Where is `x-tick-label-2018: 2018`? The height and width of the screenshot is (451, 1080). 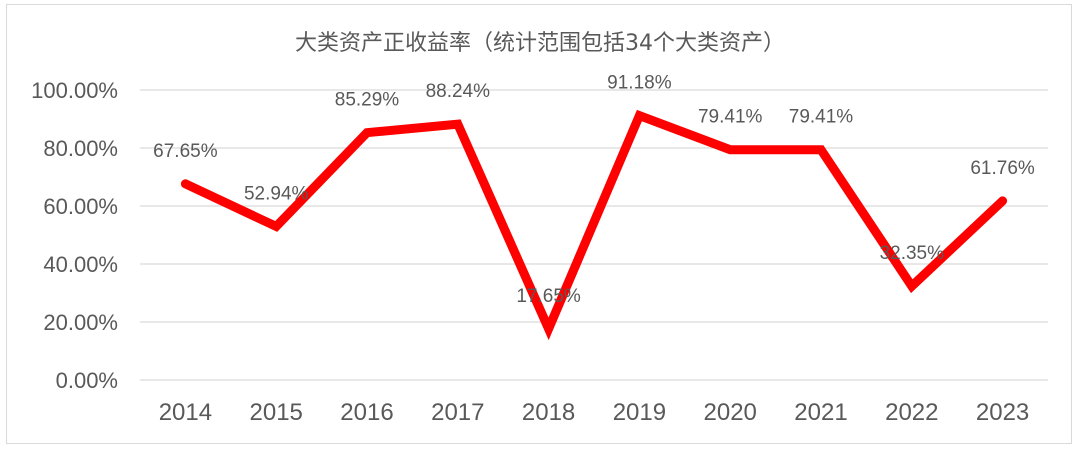 x-tick-label-2018: 2018 is located at coordinates (548, 412).